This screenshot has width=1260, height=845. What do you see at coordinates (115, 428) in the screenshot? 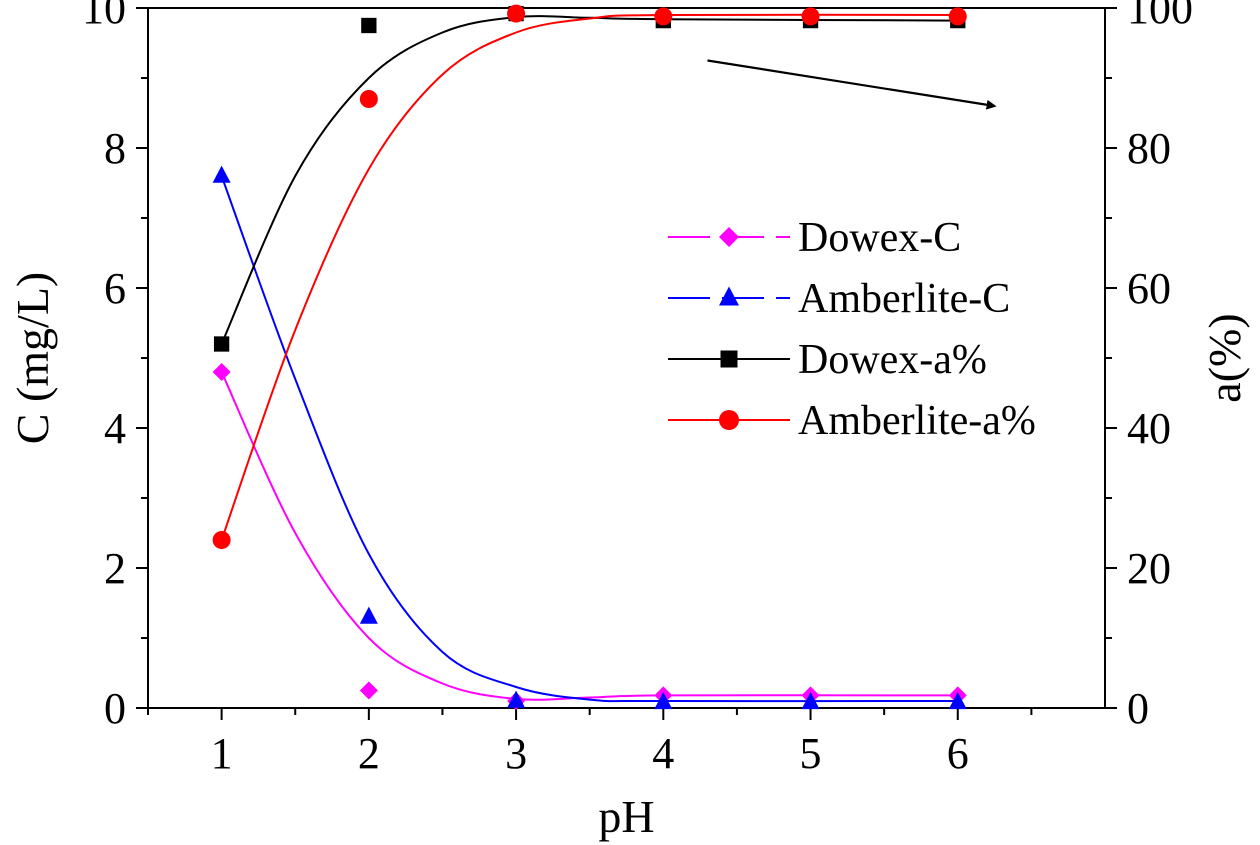
I see `y-tick-label: 4` at bounding box center [115, 428].